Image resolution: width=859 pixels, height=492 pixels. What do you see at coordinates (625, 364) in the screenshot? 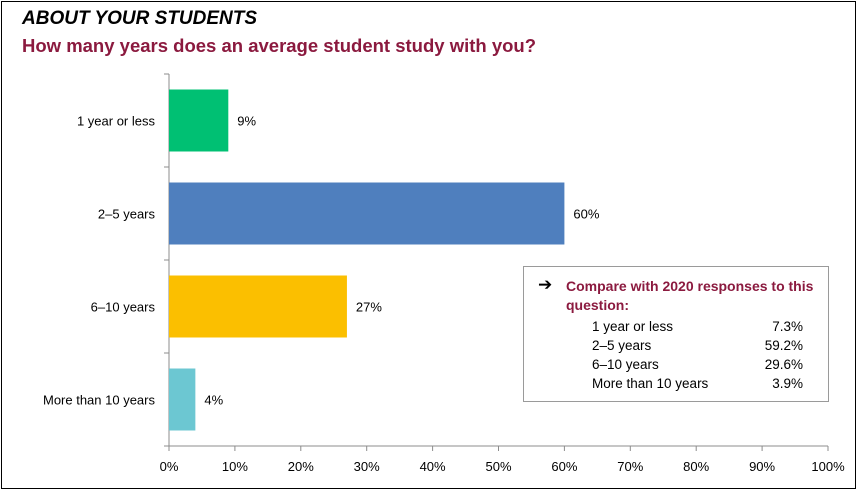
I see `comparison-row-label: 6–10 years` at bounding box center [625, 364].